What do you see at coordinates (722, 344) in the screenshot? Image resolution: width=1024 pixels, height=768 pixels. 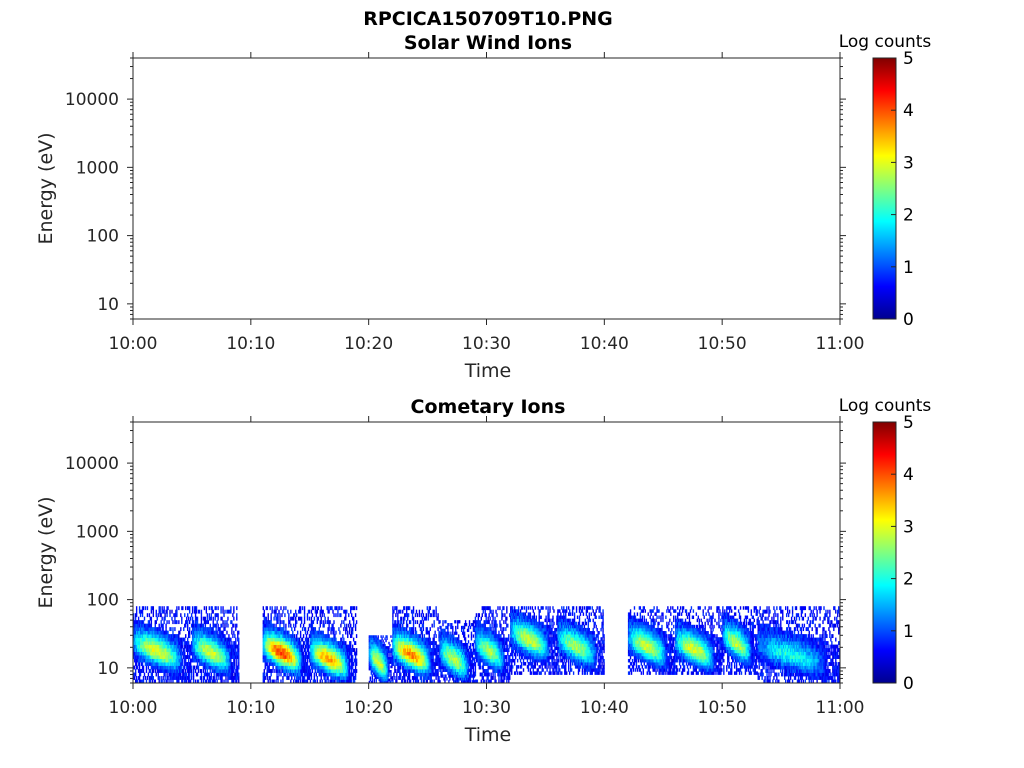 I see `solar-wind-x-tick-label: 10:50` at bounding box center [722, 344].